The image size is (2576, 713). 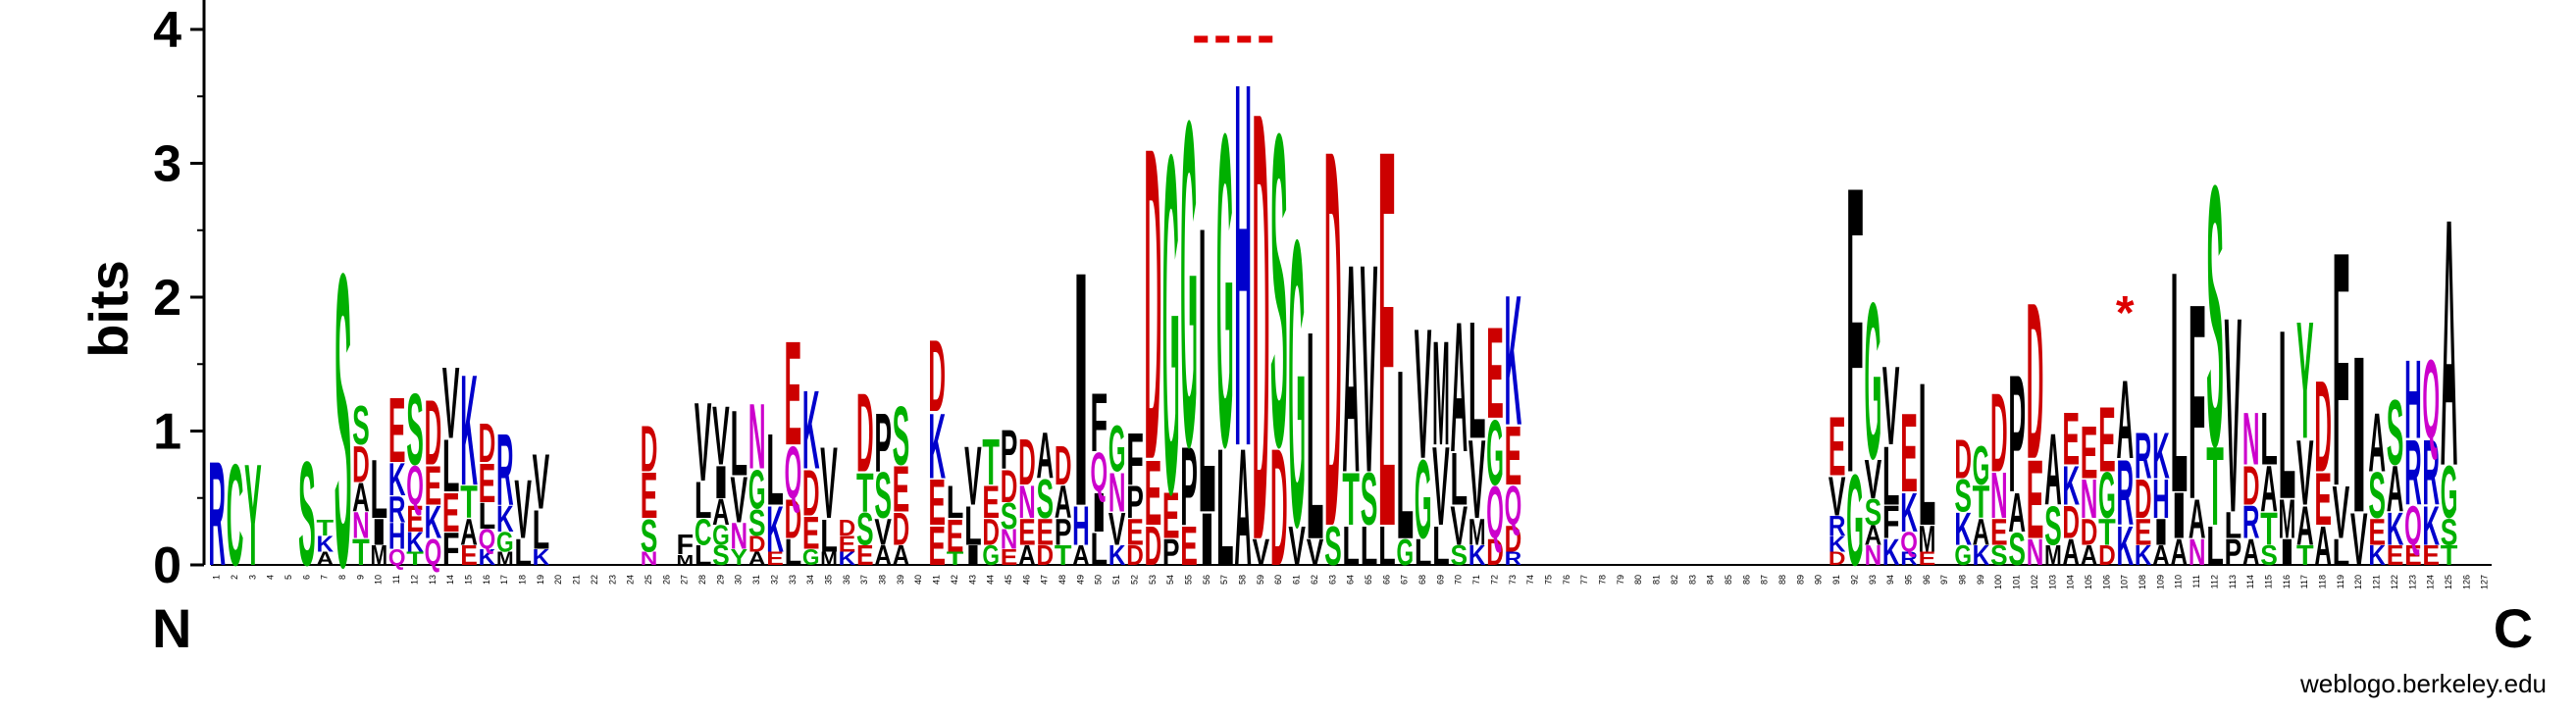 I want to click on position-label: 78, so click(x=1603, y=580).